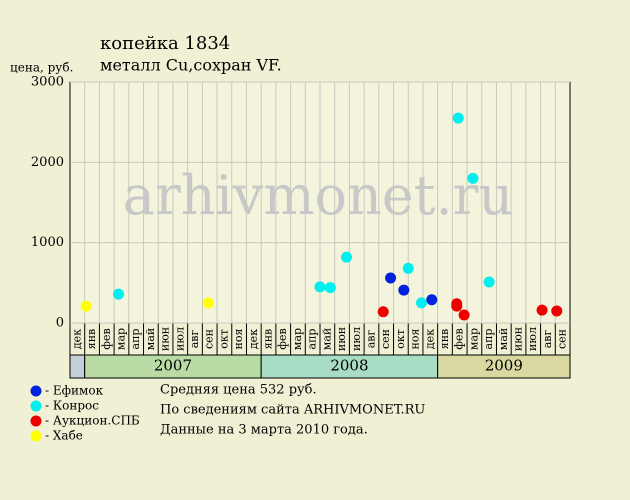  I want to click on chart-subtitle: металл Cu,сохран VF., so click(191, 65).